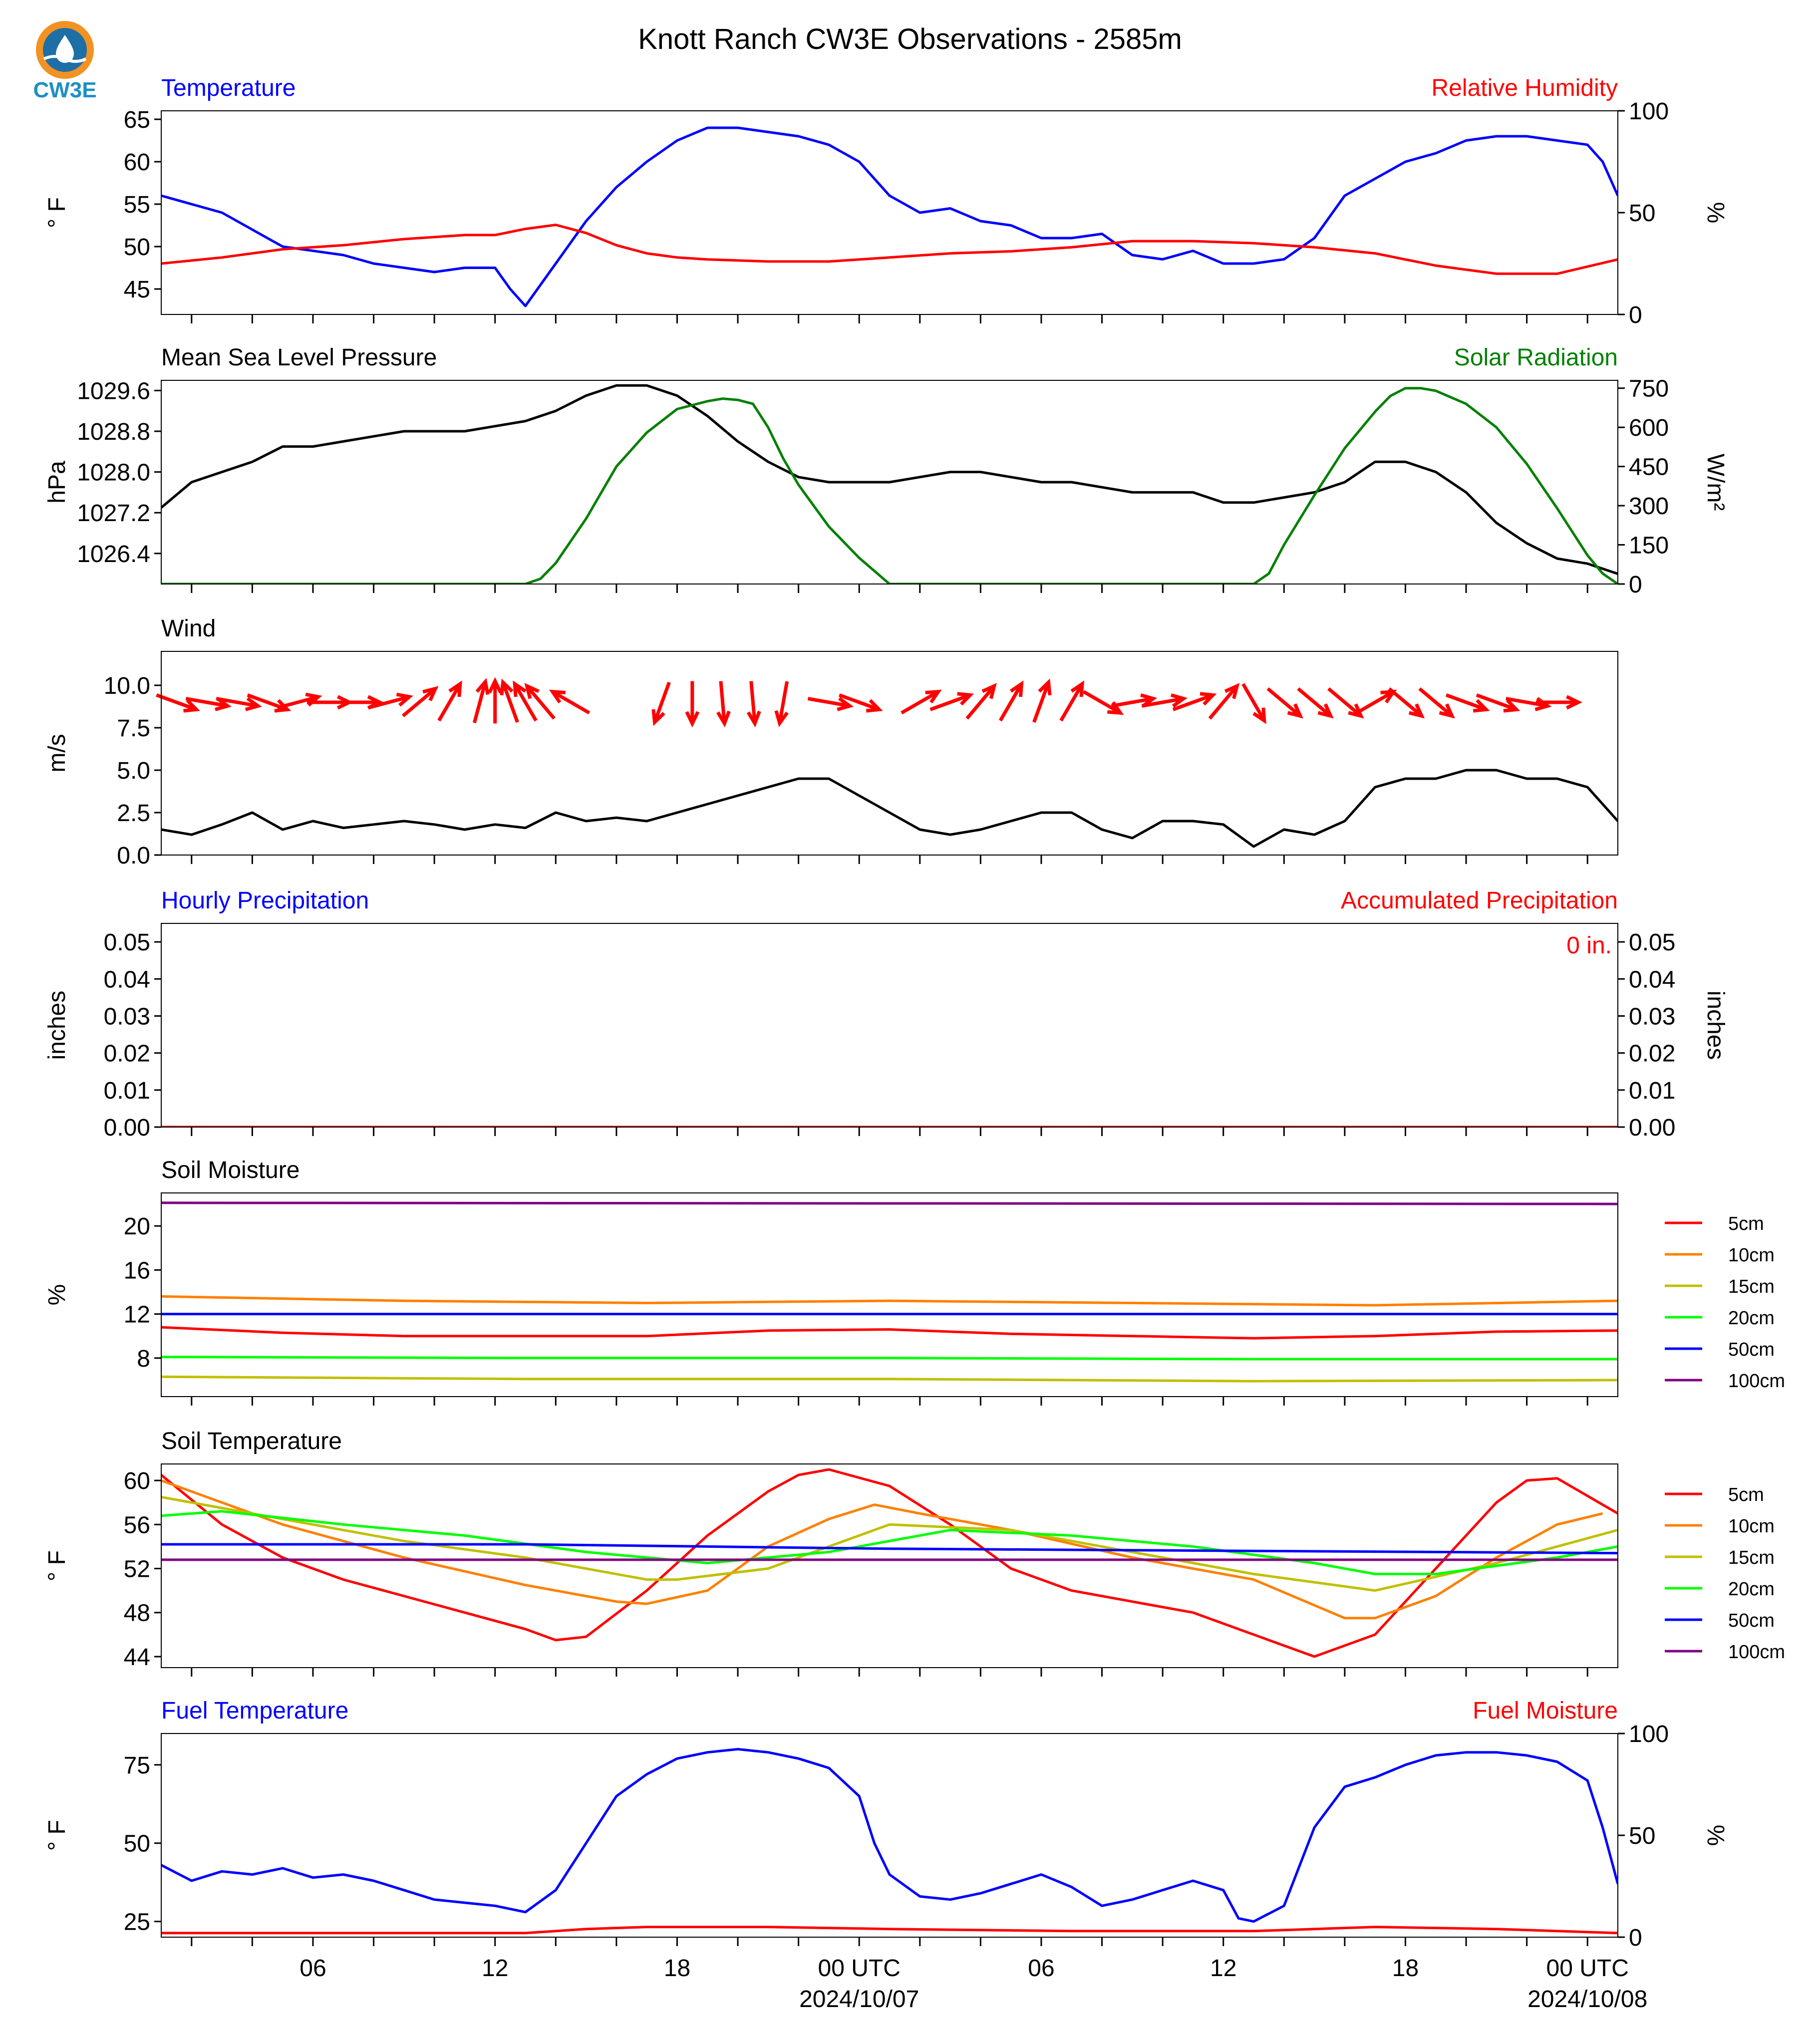 This screenshot has width=1820, height=2028. Describe the element at coordinates (1479, 900) in the screenshot. I see `panel-title-right: Accumulated Precipitation` at that location.